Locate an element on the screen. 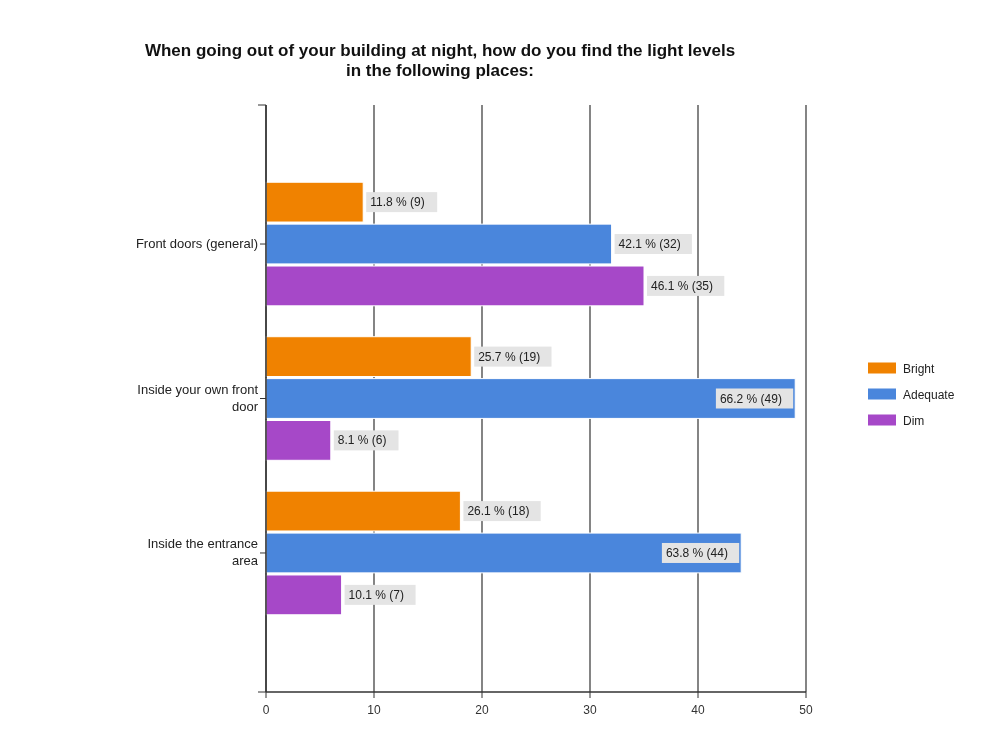  x-tick-label: 50 is located at coordinates (806, 710).